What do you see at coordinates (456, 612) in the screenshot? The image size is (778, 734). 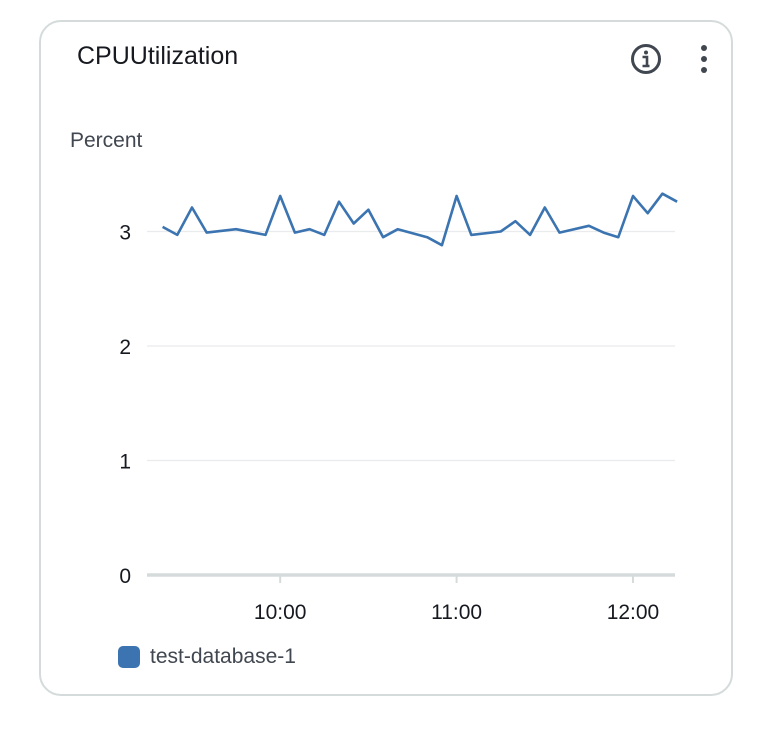 I see `x-tick-label: 11:00` at bounding box center [456, 612].